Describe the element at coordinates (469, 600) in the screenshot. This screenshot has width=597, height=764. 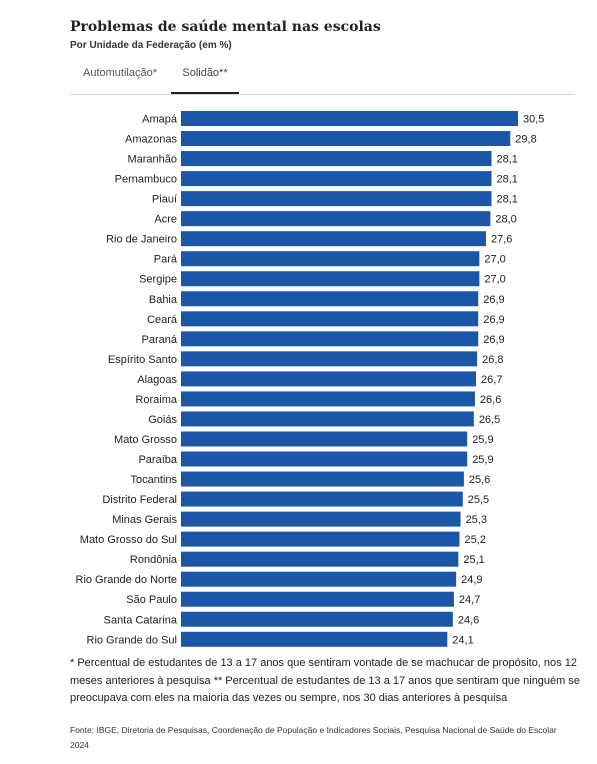
I see `value-label: 24,7` at that location.